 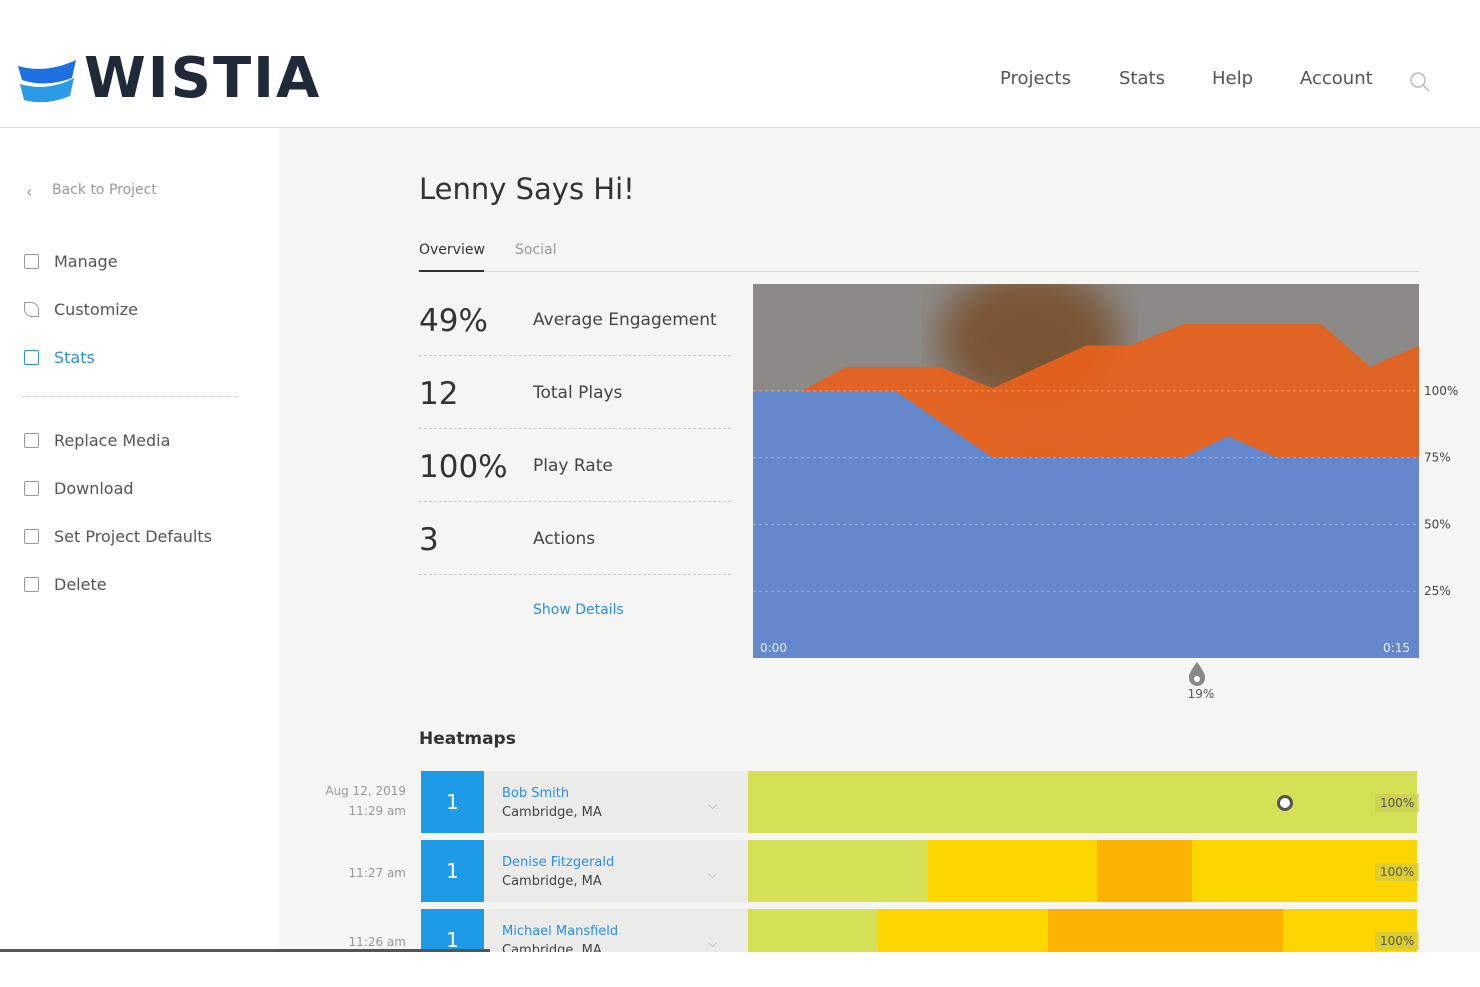 I want to click on back-link: Back to Project, so click(x=104, y=190).